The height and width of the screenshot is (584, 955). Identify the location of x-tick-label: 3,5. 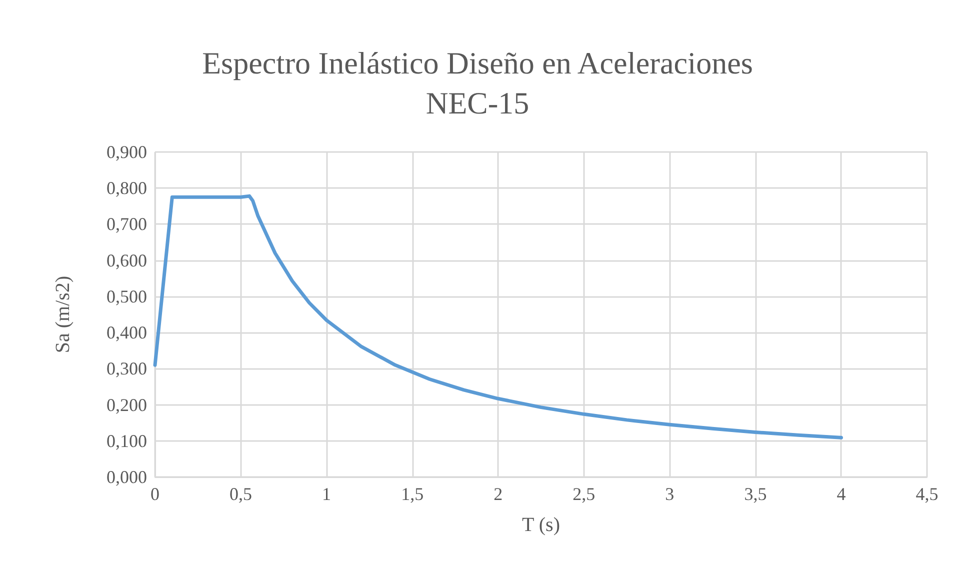
(755, 494).